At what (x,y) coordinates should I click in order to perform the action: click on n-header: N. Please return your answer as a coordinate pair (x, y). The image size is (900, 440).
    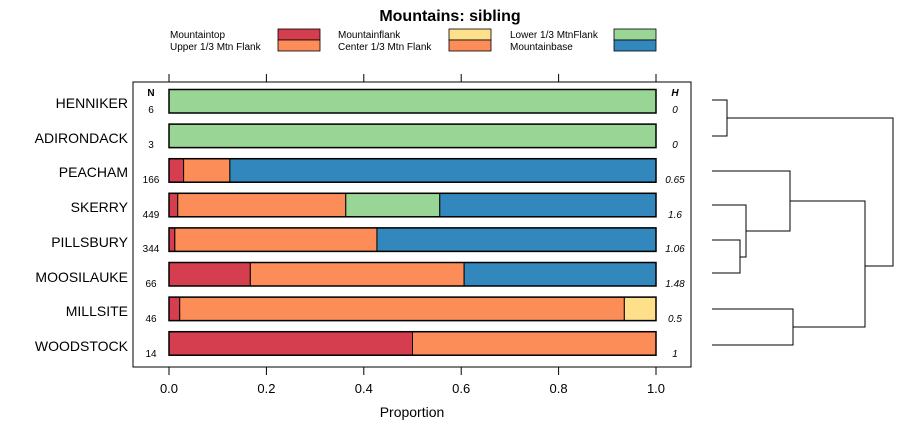
    Looking at the image, I should click on (150, 93).